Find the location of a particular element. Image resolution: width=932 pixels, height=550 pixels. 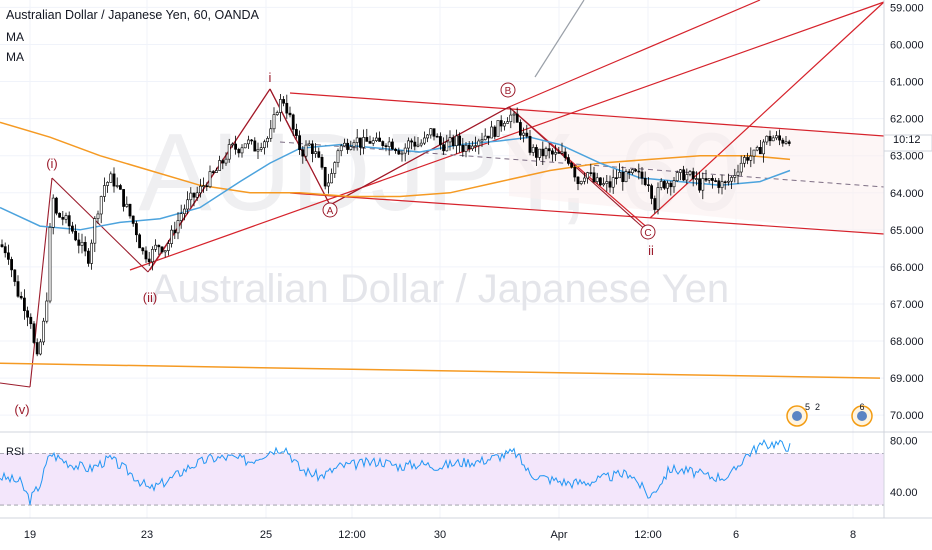

indicator-label-ma-2: MA is located at coordinates (15, 57).